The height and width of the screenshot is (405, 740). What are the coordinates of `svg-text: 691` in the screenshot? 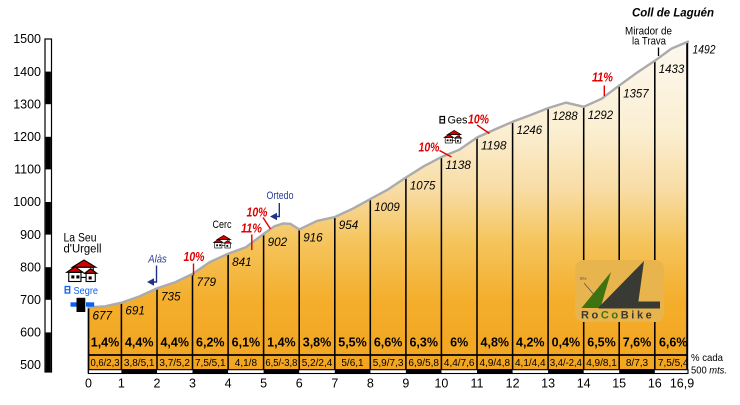 It's located at (134, 311).